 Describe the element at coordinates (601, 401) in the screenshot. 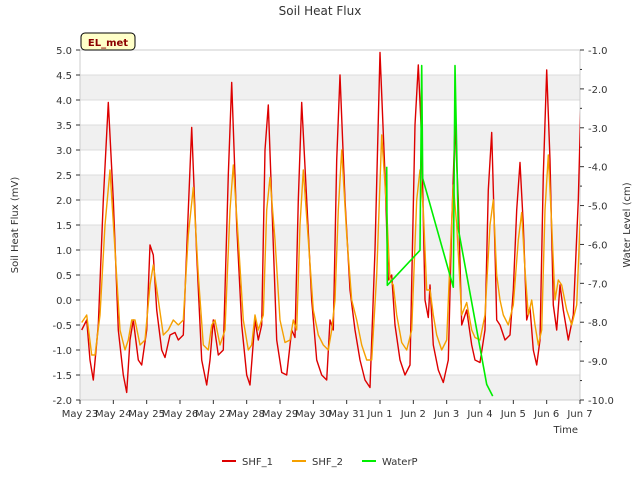

I see `y2-tick-label: -10.0` at that location.